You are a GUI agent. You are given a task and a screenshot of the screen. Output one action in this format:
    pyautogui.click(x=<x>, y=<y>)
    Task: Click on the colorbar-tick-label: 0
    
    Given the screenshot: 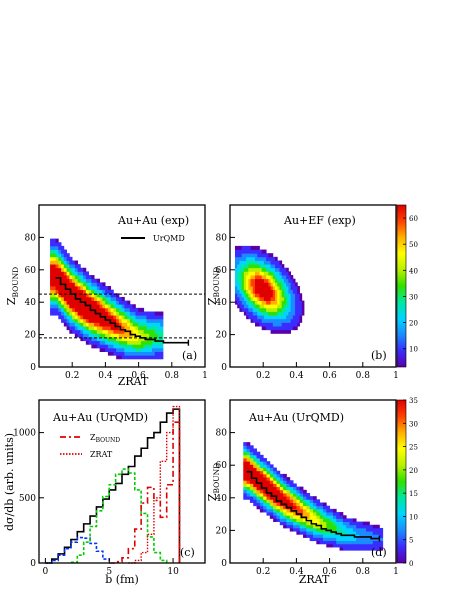 What is the action you would take?
    pyautogui.click(x=411, y=564)
    